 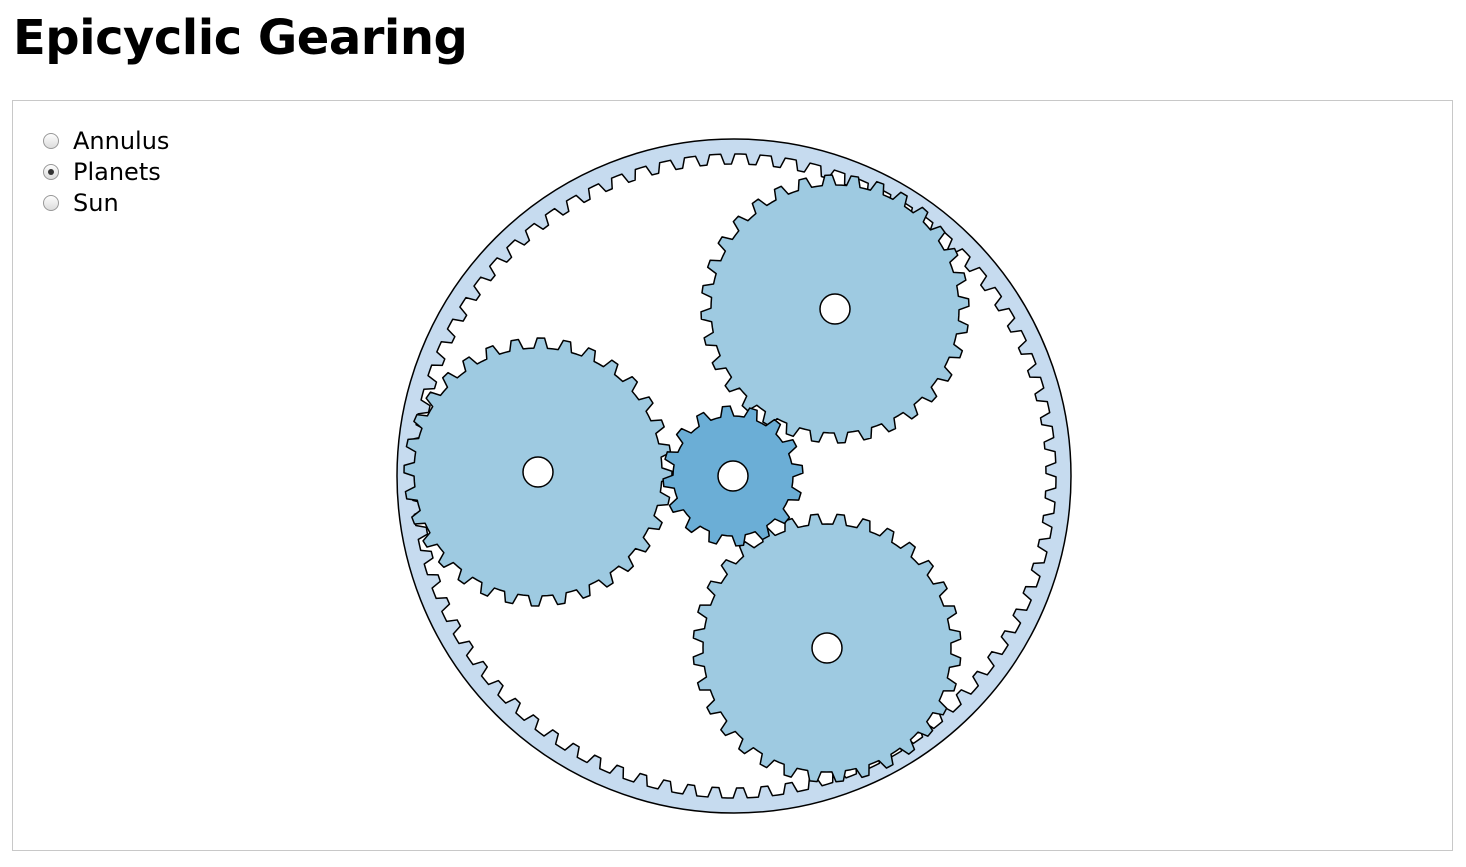 I want to click on planet-gear-bottom, so click(x=827, y=648).